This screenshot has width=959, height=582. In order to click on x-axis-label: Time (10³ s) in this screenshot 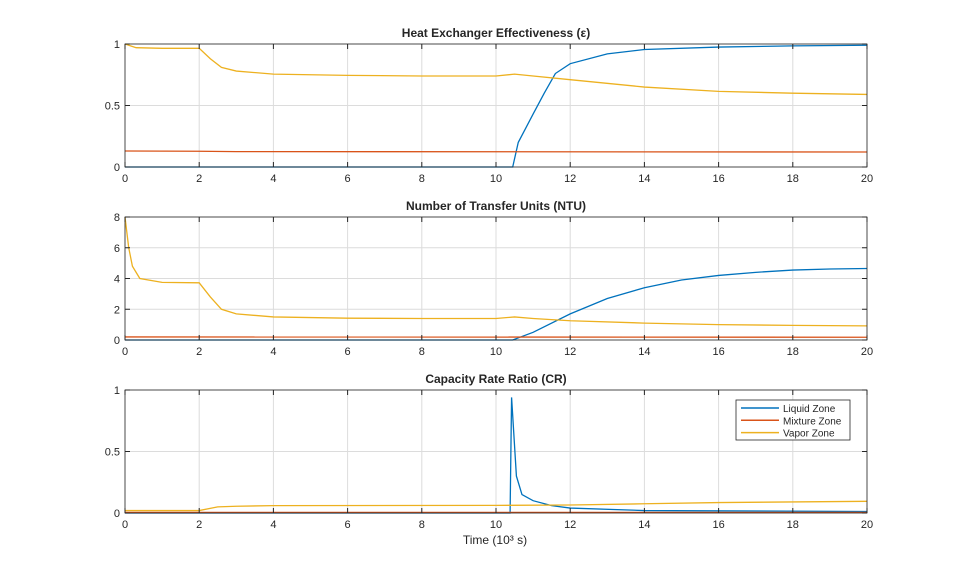, I will do `click(495, 540)`.